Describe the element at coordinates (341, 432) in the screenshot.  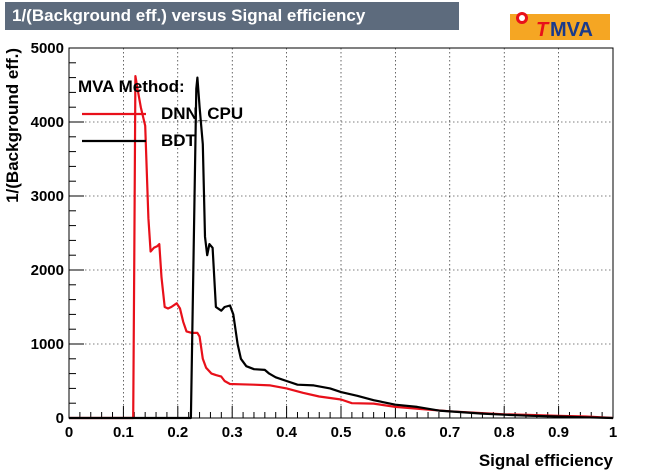
I see `x-tick-label: 0.5` at that location.